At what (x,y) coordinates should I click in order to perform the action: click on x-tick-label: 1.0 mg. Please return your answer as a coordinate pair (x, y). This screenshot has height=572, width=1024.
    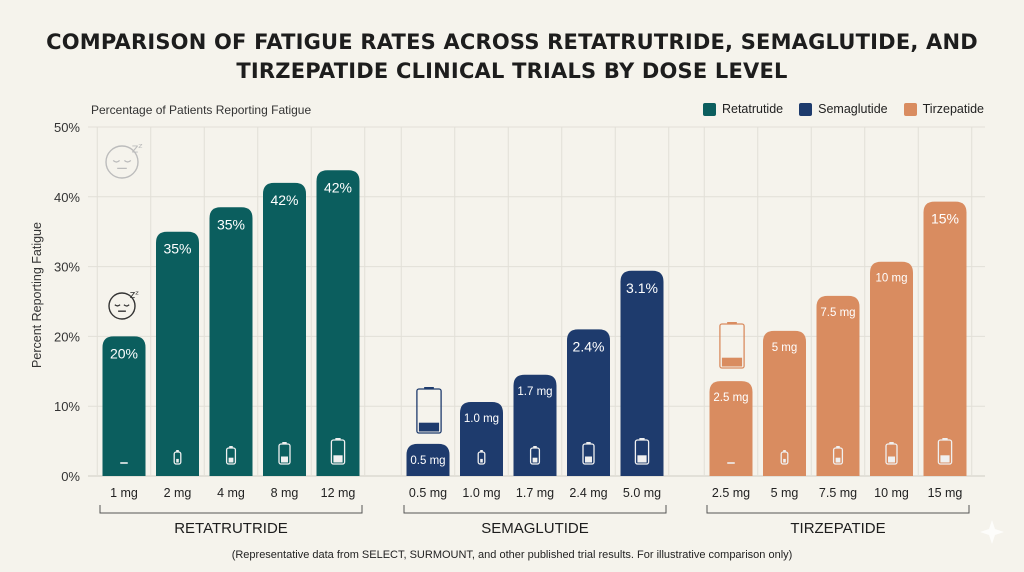
    Looking at the image, I should click on (481, 493).